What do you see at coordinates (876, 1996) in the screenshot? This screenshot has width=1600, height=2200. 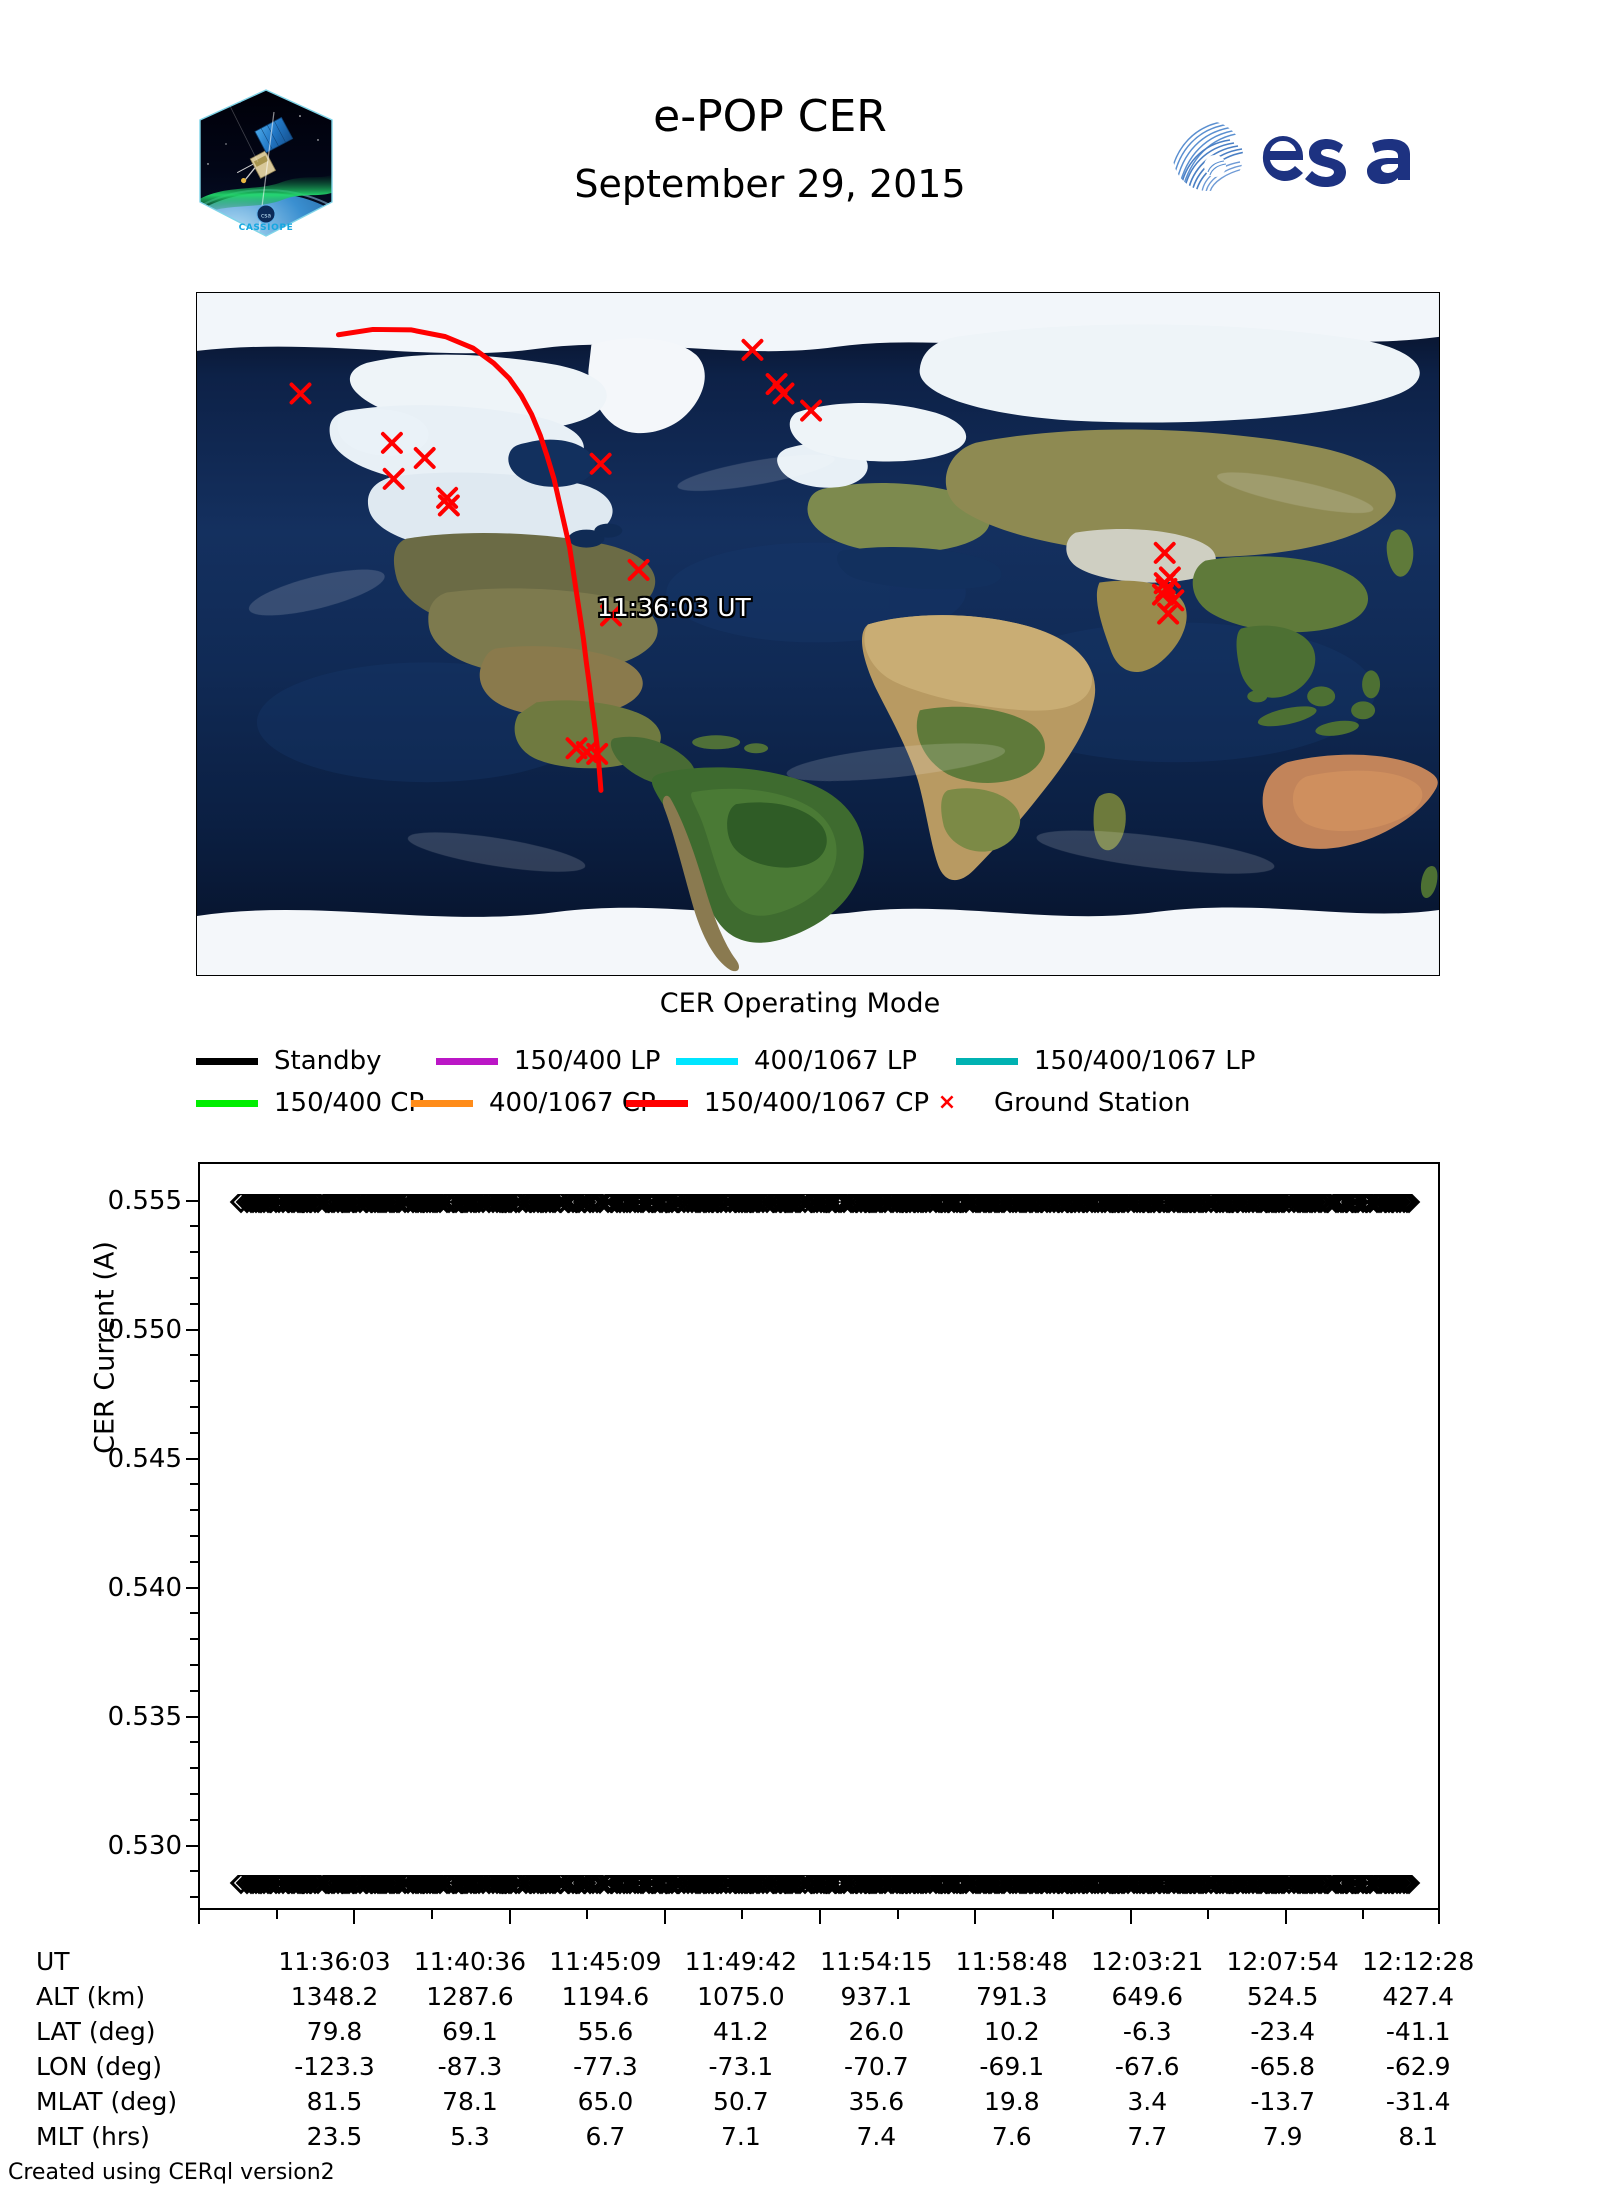 I see `table-cell: 937.1` at bounding box center [876, 1996].